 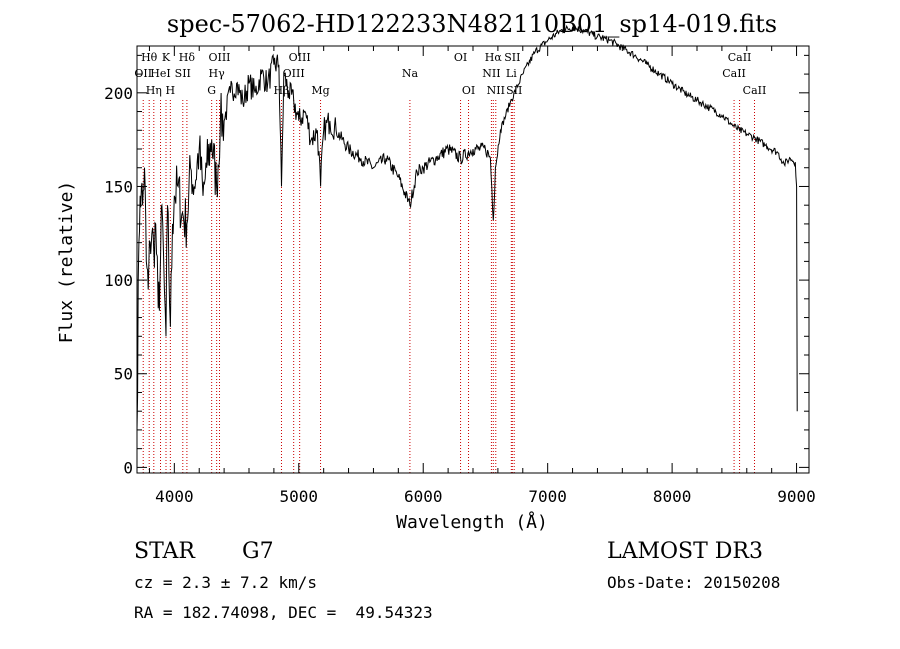 I want to click on x-tick-label: 4000, so click(x=174, y=496).